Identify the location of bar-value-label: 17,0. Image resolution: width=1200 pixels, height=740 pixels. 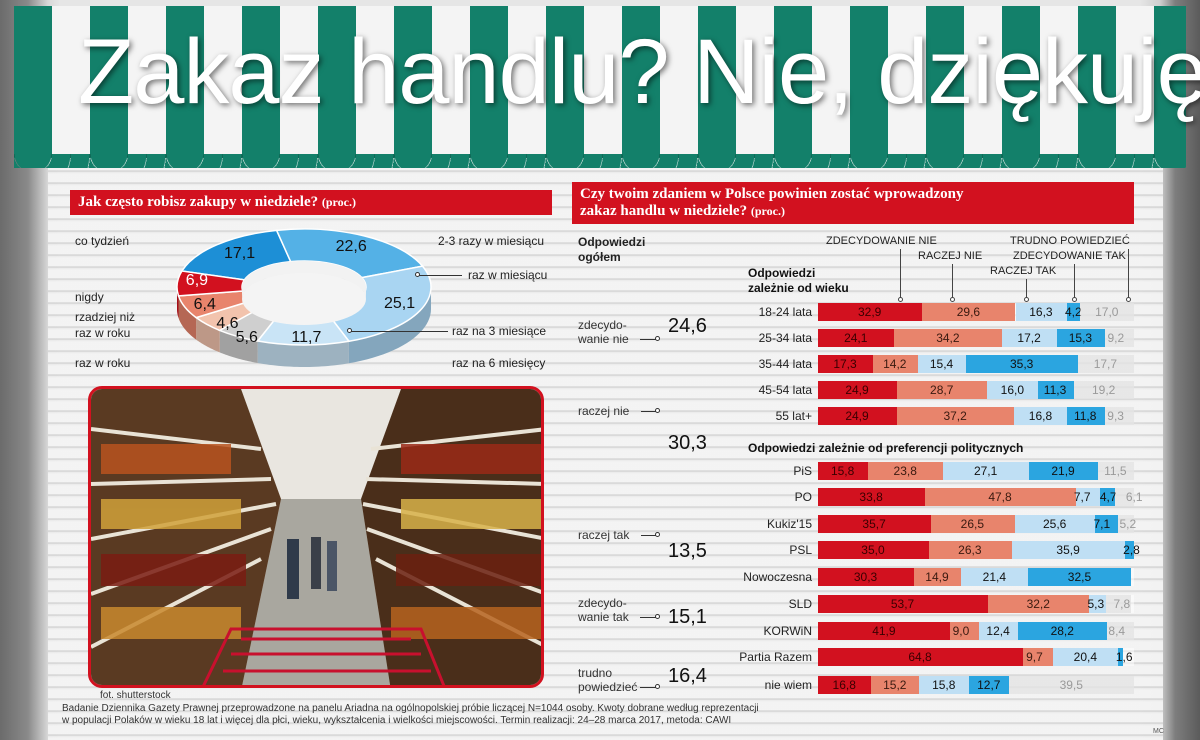
(1107, 312).